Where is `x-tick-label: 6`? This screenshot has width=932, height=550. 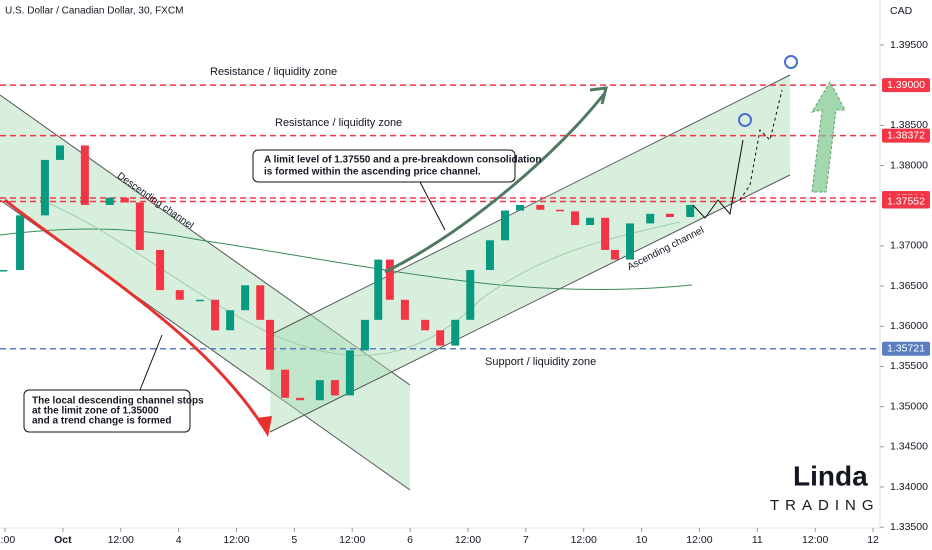 x-tick-label: 6 is located at coordinates (410, 540).